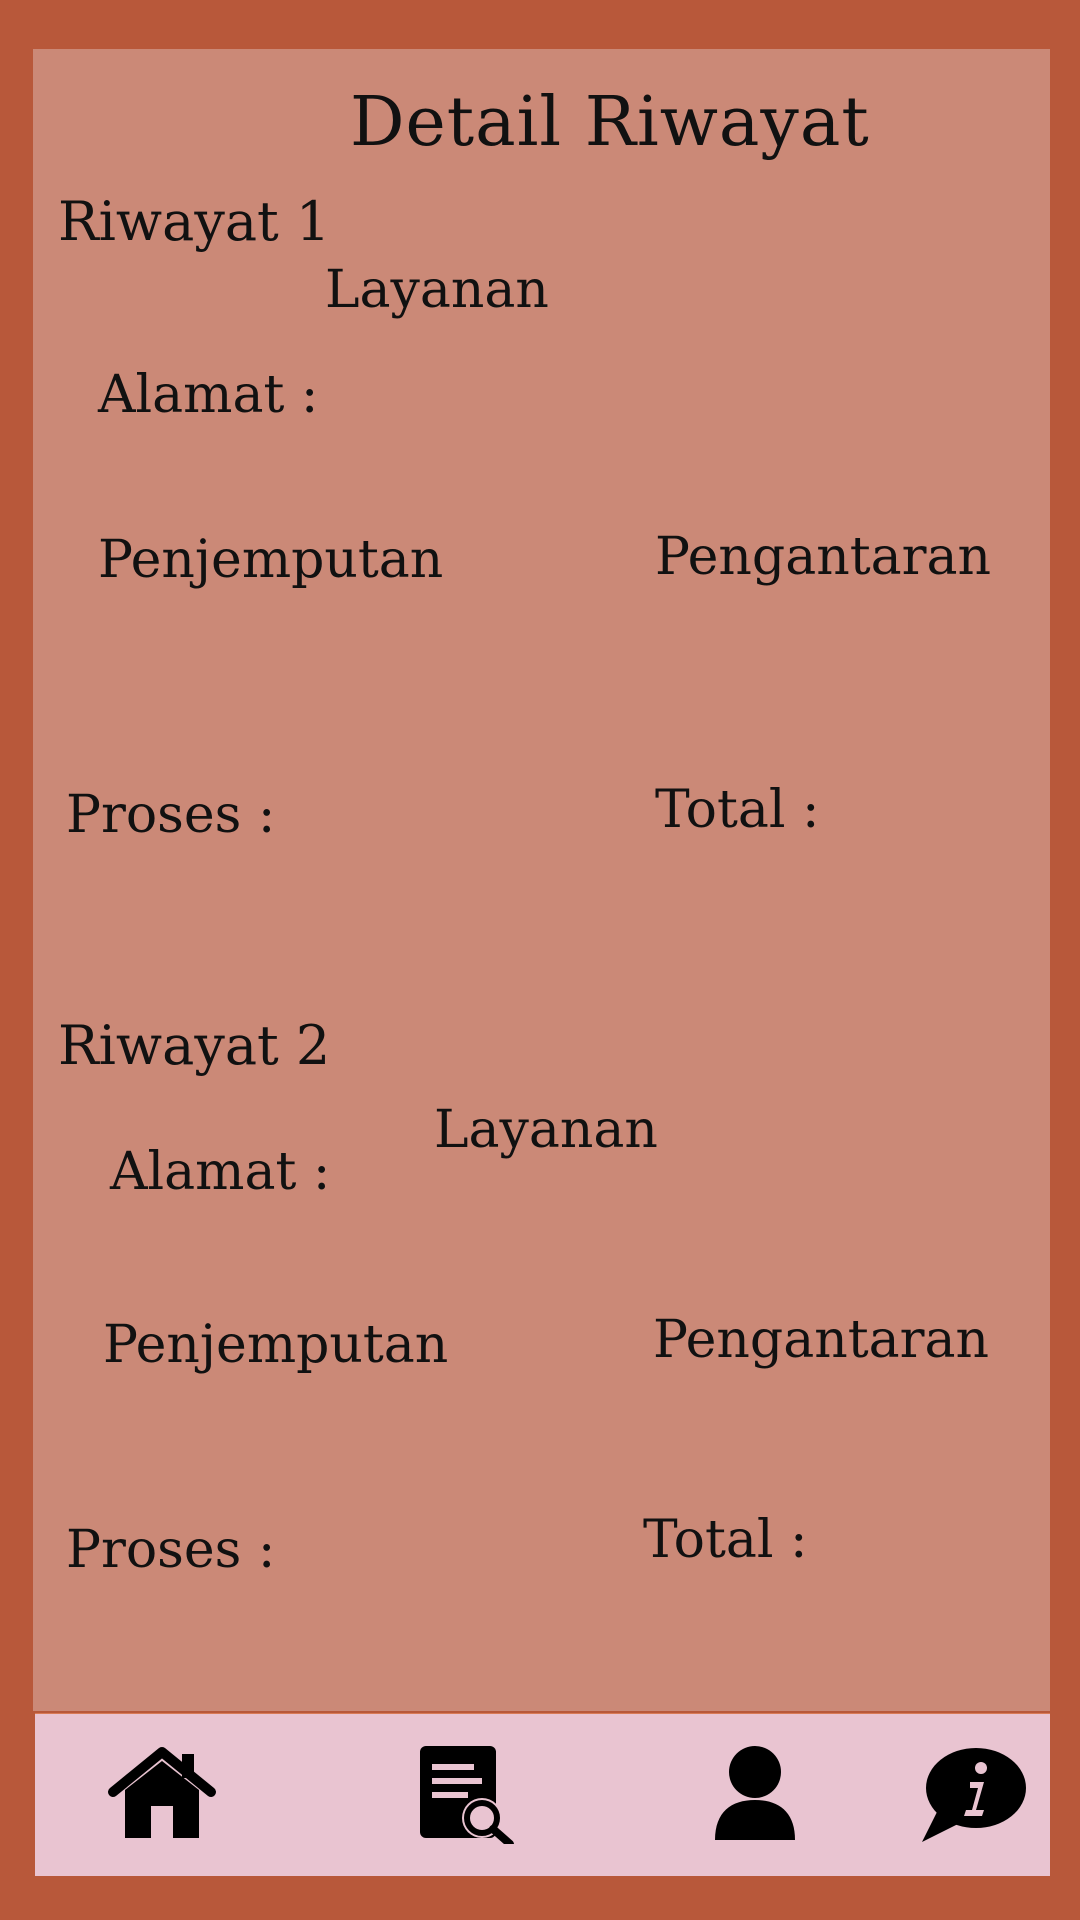 This screenshot has width=1080, height=1920. I want to click on history-title: Riwayat 1, so click(194, 221).